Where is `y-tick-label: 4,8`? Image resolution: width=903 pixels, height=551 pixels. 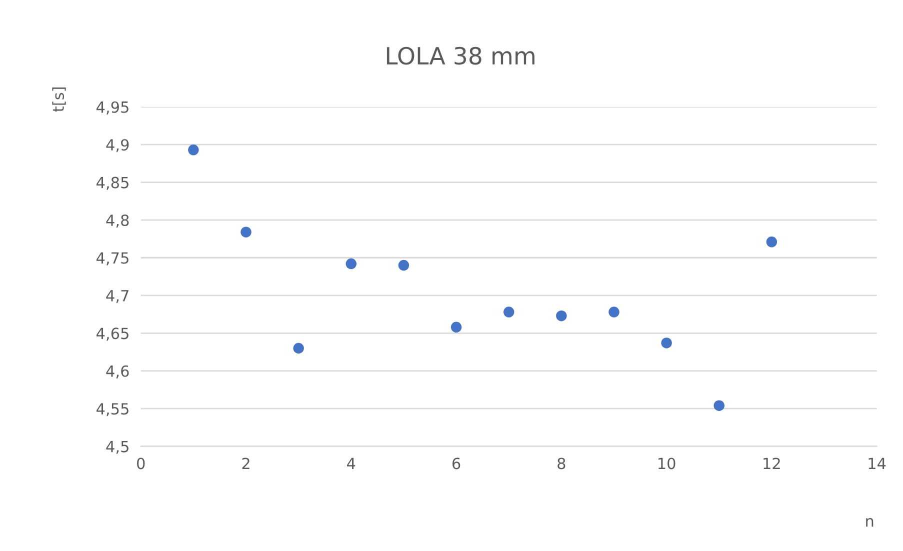
y-tick-label: 4,8 is located at coordinates (117, 221).